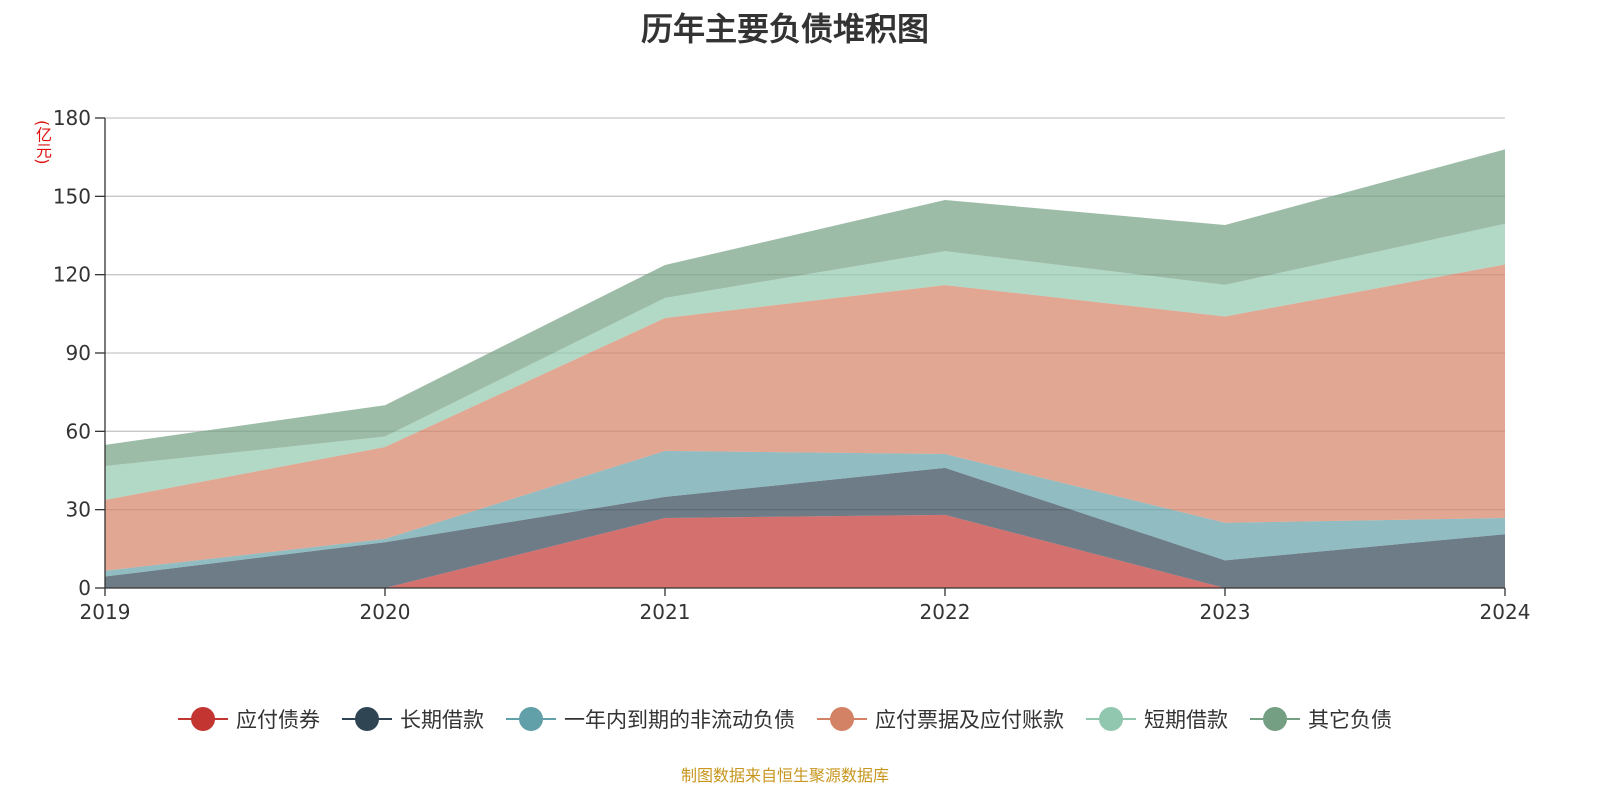 The image size is (1600, 800). I want to click on y-tick-label: 120, so click(72, 275).